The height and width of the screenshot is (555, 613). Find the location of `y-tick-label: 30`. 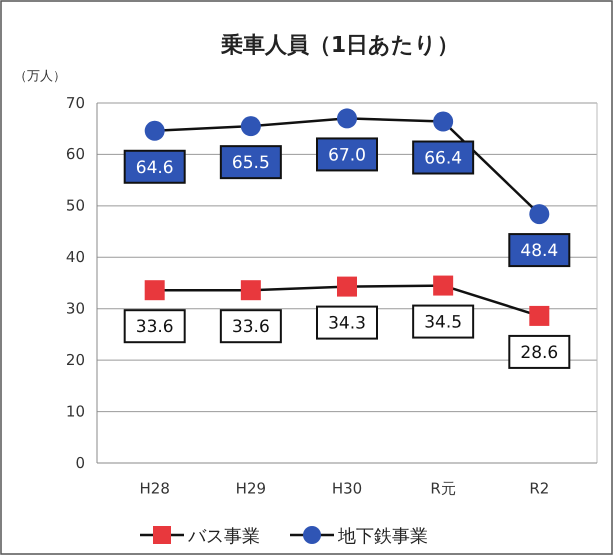

y-tick-label: 30 is located at coordinates (75, 309).